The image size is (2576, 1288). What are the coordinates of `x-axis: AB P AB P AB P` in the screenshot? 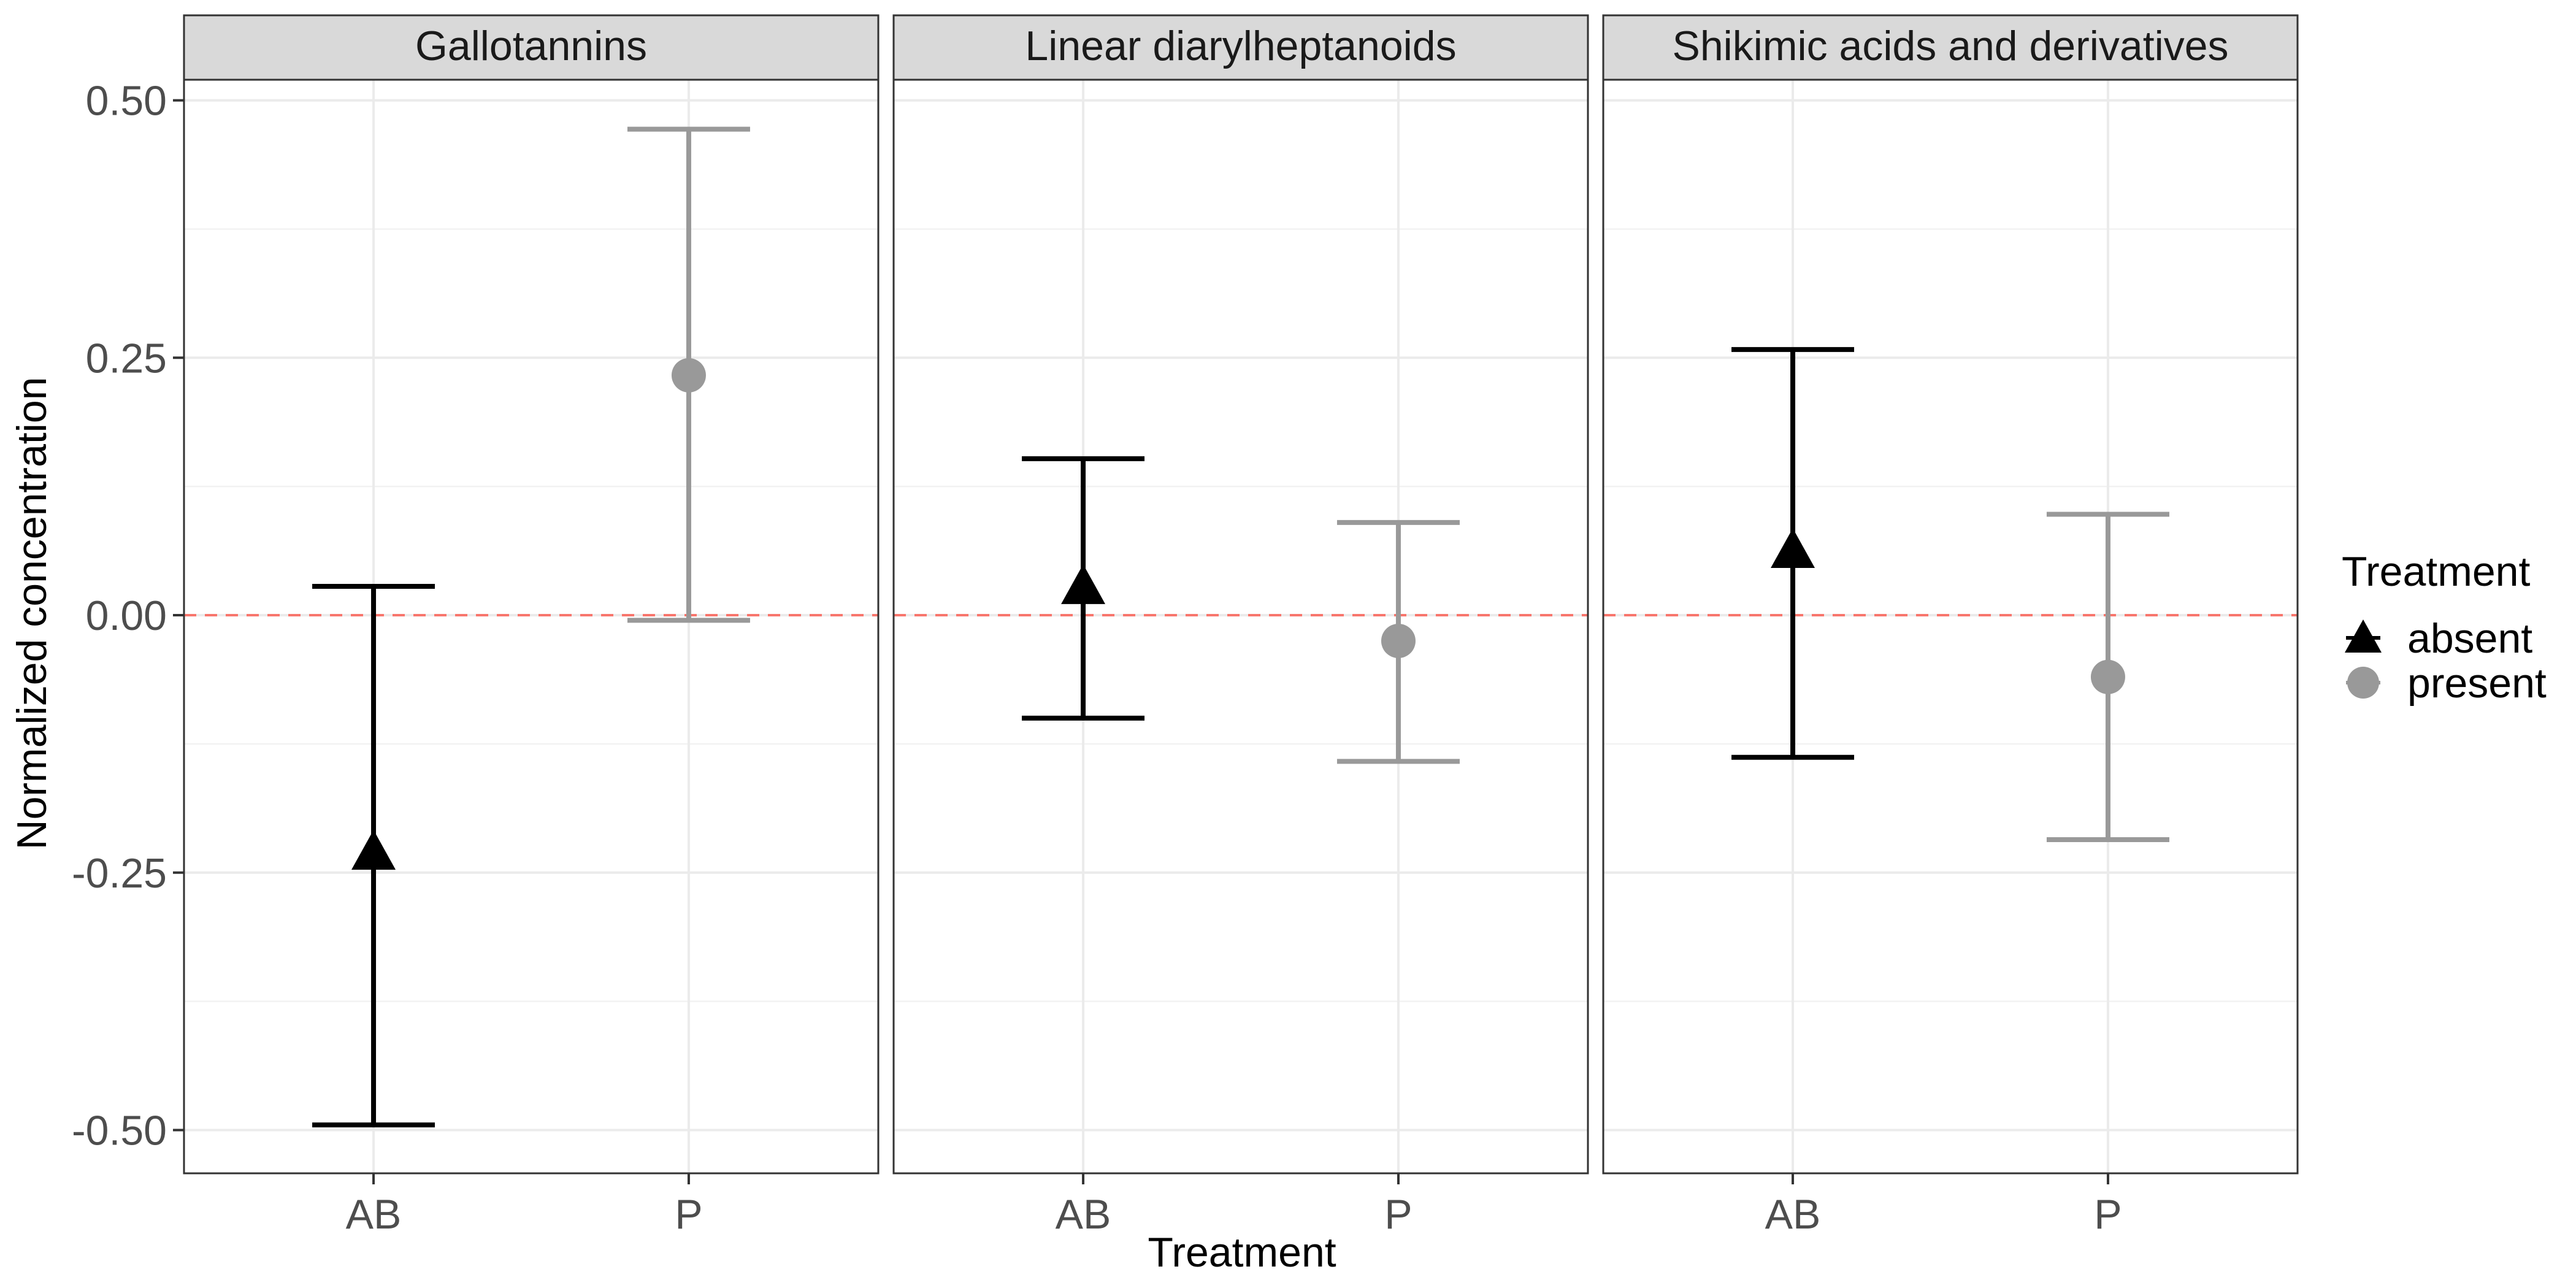 It's located at (1234, 1205).